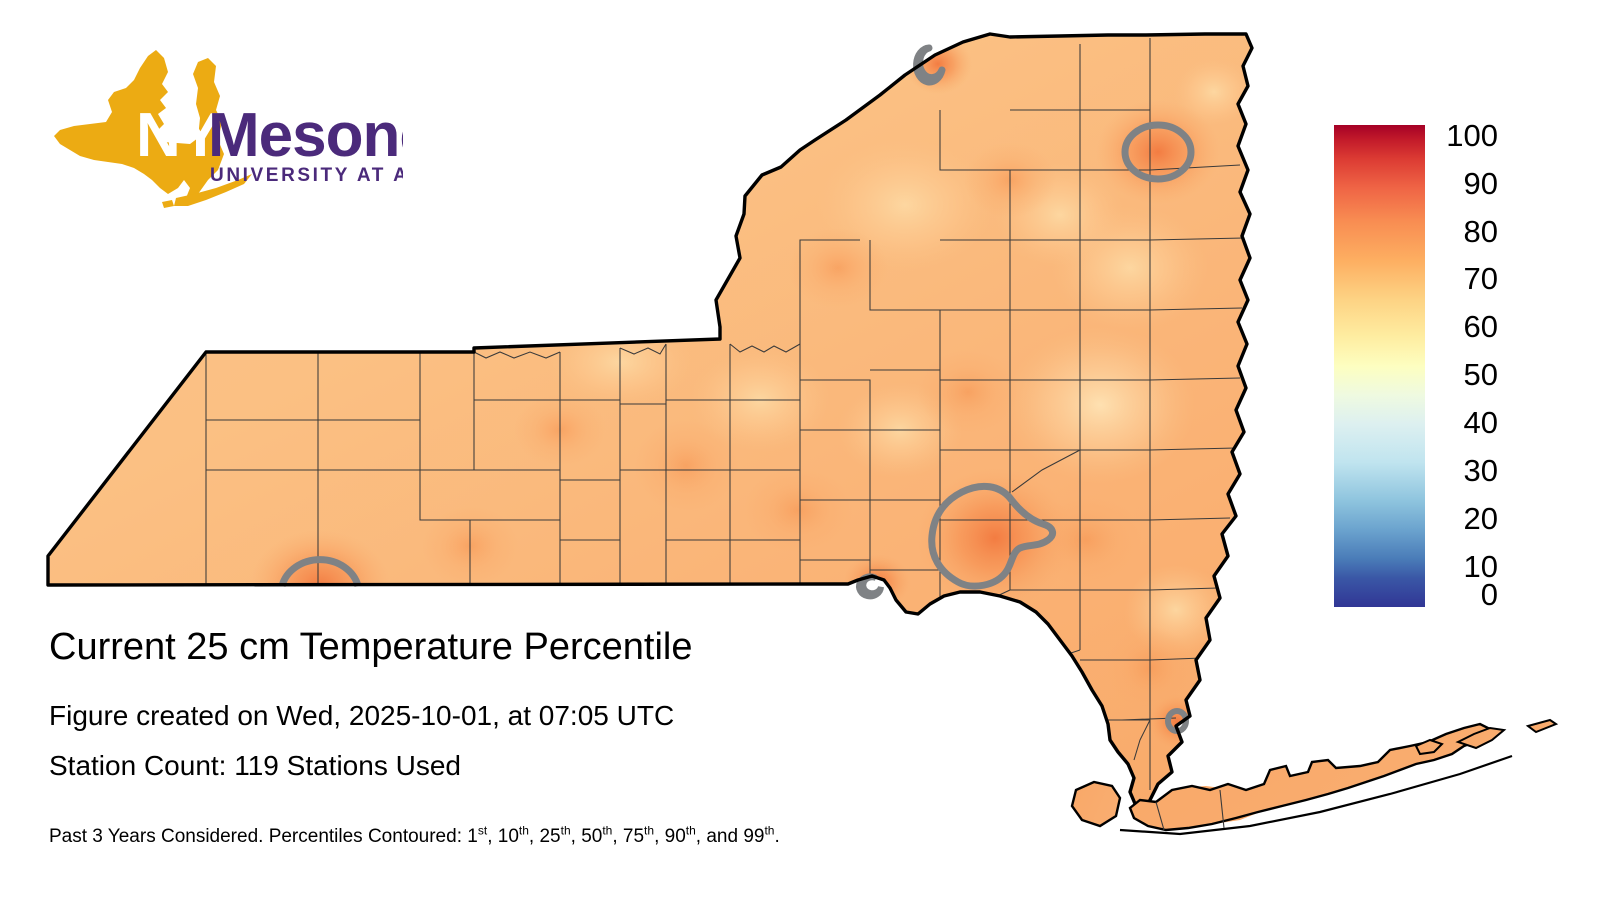  Describe the element at coordinates (1480, 231) in the screenshot. I see `colorbar-tick: 80` at that location.